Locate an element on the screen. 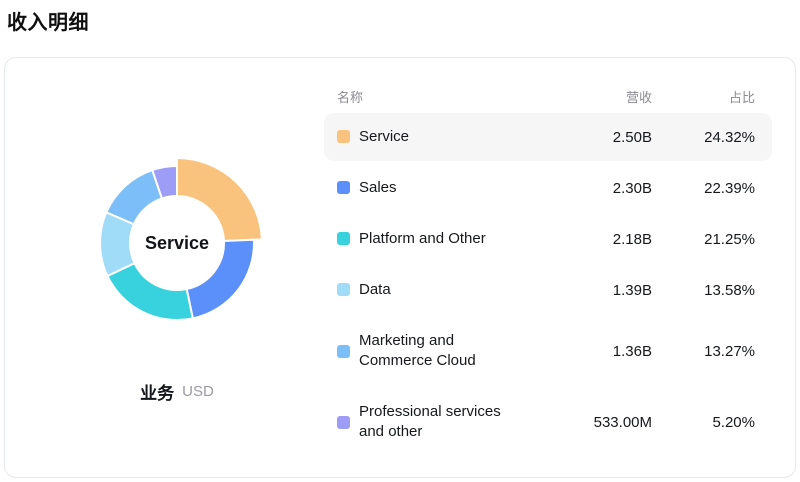 This screenshot has height=482, width=800. legend-row-data: Data 1.39B 13.58% is located at coordinates (548, 290).